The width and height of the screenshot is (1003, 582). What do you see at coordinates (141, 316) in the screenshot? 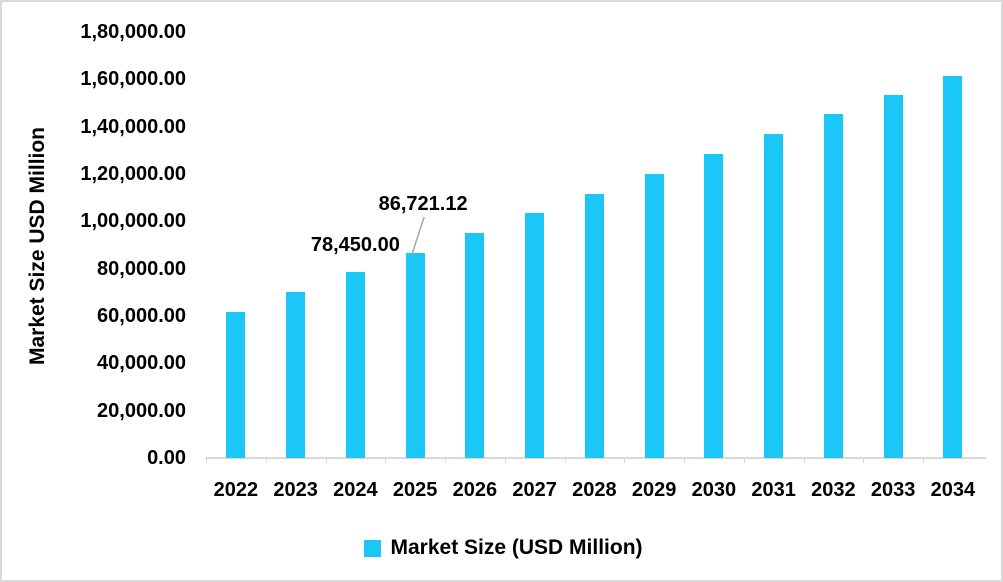
I see `y-axis-tick-label: 60,000.00` at bounding box center [141, 316].